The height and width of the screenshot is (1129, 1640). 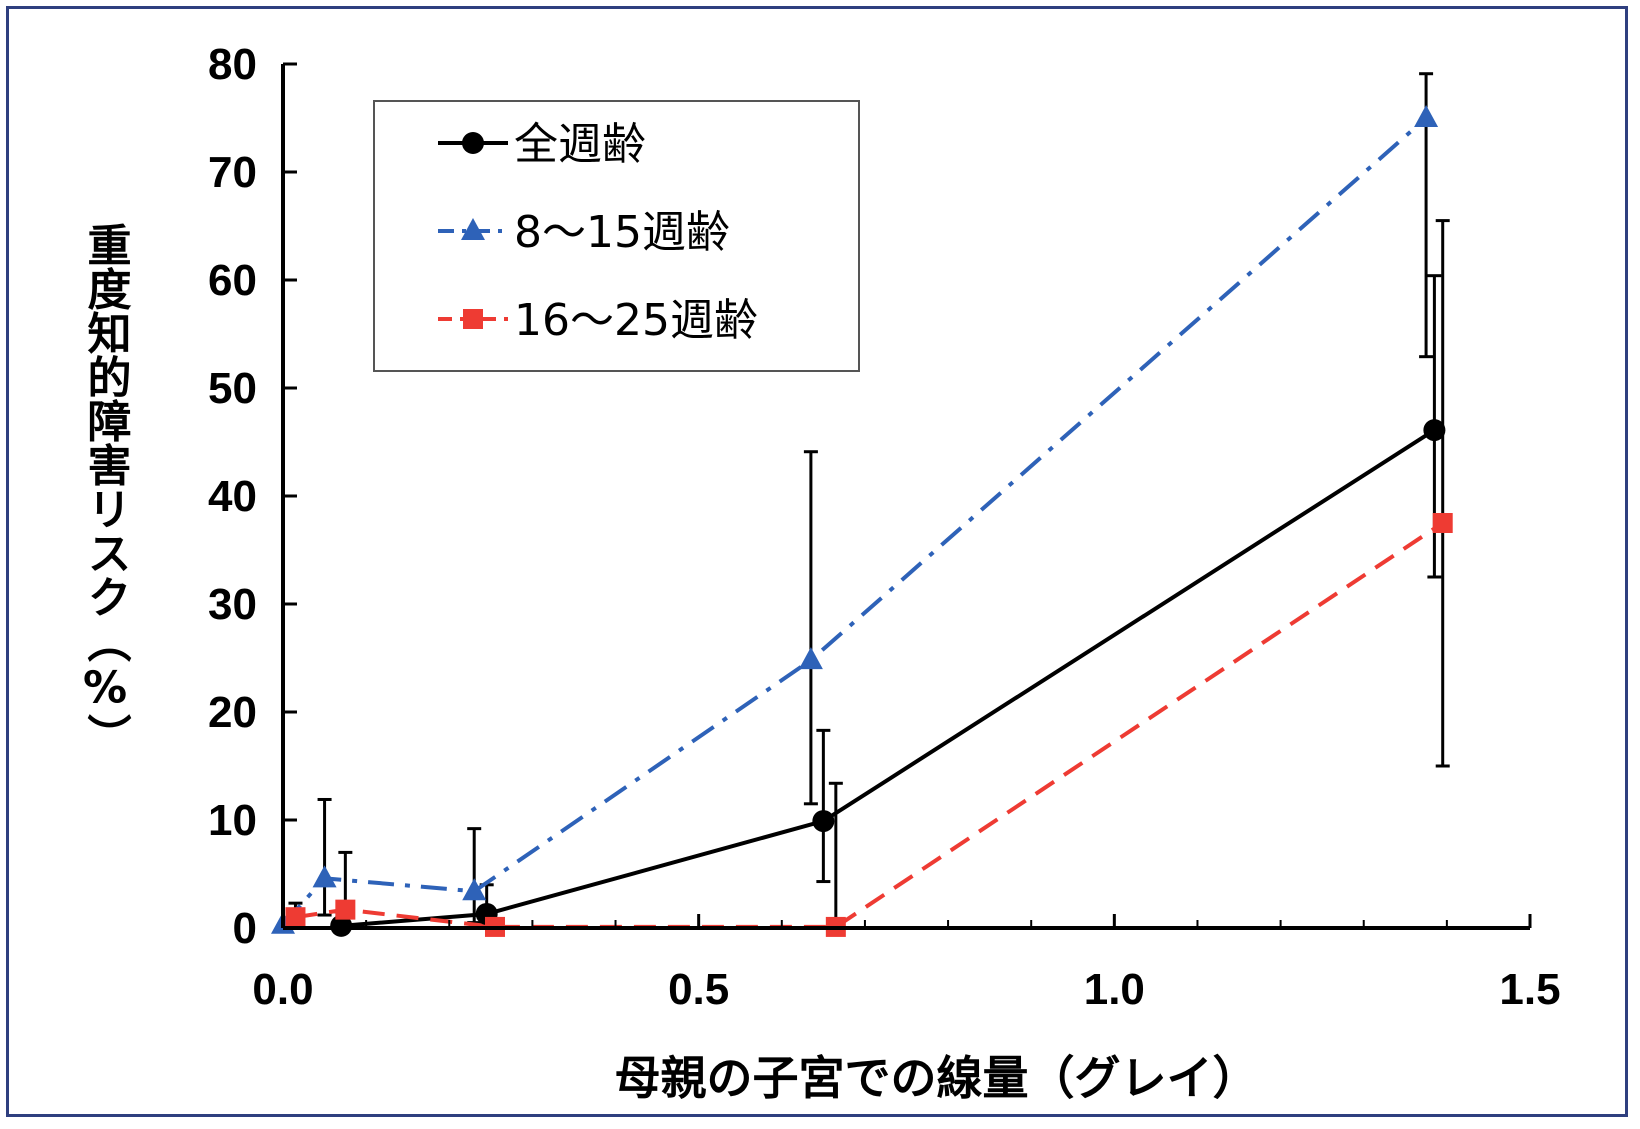 I want to click on y-tick-label: 50, so click(x=232, y=388).